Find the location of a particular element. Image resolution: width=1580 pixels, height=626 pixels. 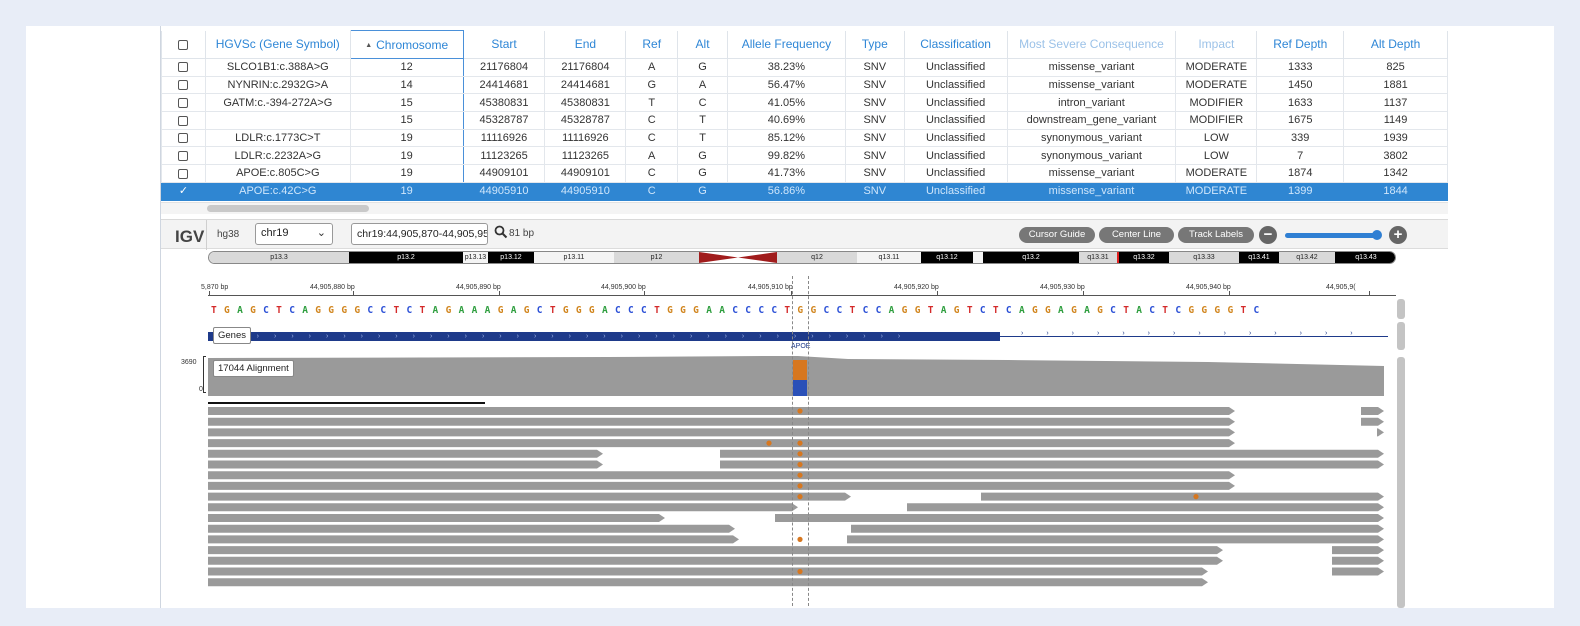

zoom-in-button: + is located at coordinates (1398, 235).